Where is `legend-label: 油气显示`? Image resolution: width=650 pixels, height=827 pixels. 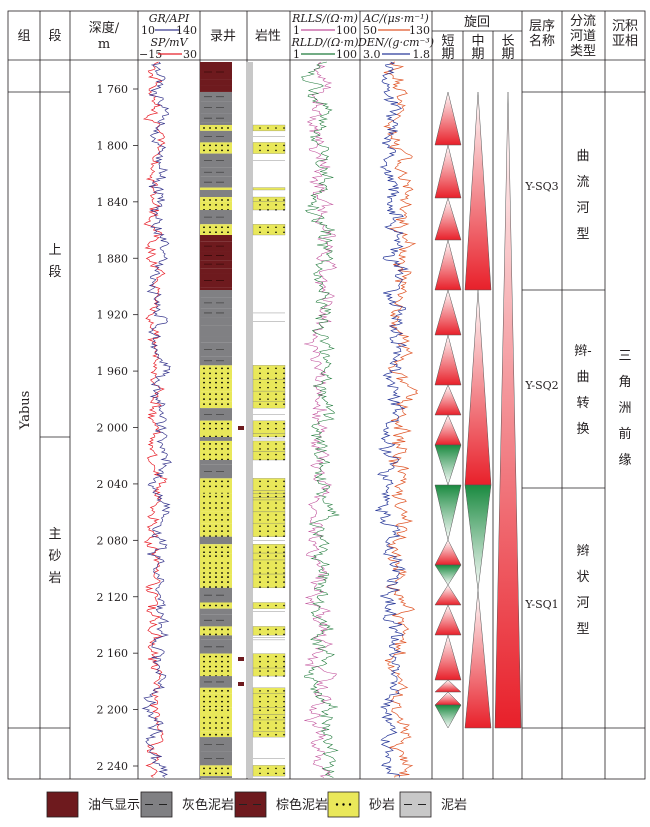 legend-label: 油气显示 is located at coordinates (114, 805).